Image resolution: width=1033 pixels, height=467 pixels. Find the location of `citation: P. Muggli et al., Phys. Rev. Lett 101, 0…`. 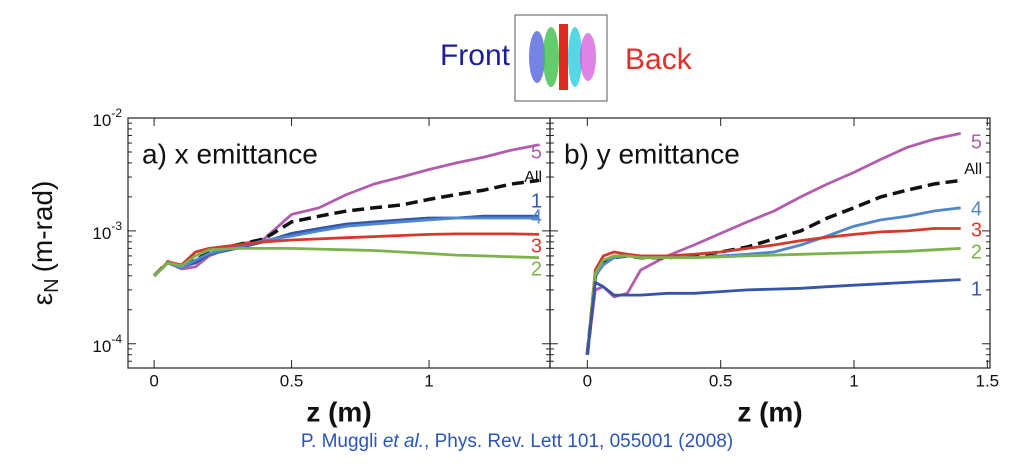

citation: P. Muggli et al., Phys. Rev. Lett 101, 0… is located at coordinates (517, 441).